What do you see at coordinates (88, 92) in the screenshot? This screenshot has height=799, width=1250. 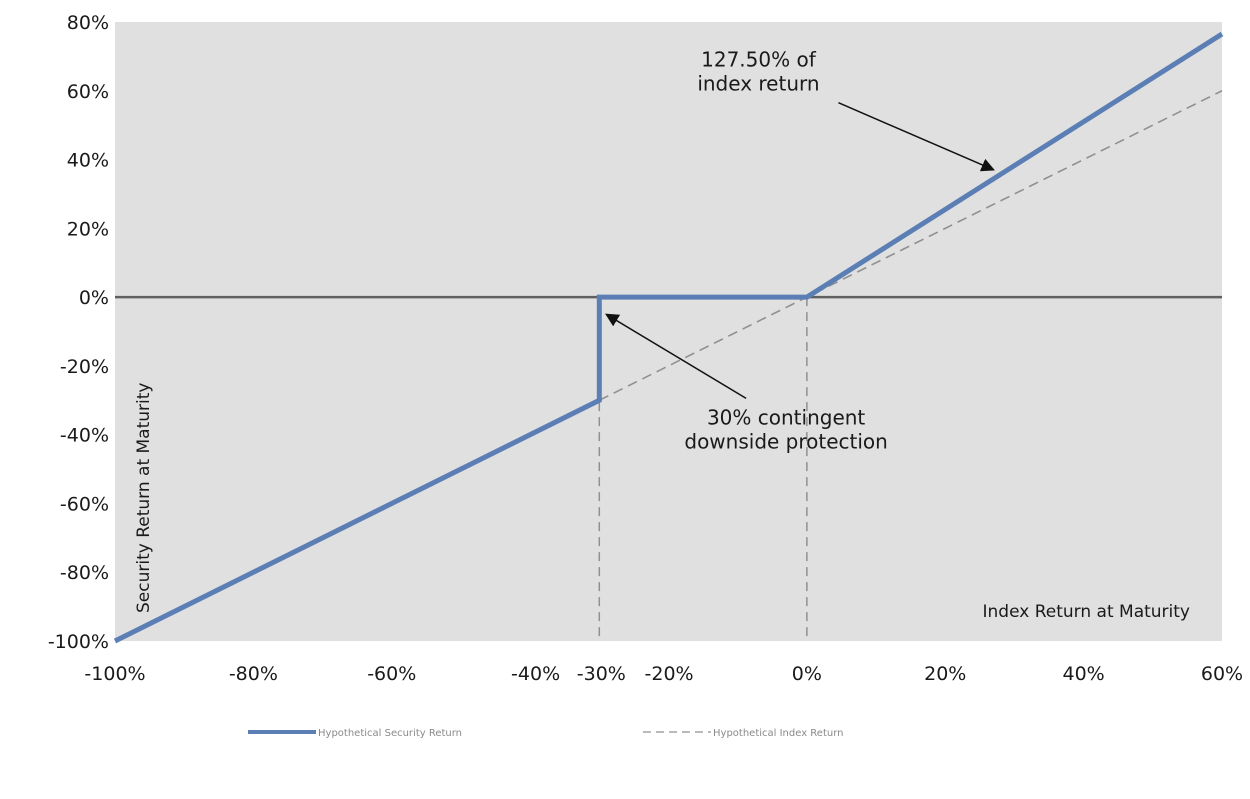 I see `y-tick-label: 60%` at bounding box center [88, 92].